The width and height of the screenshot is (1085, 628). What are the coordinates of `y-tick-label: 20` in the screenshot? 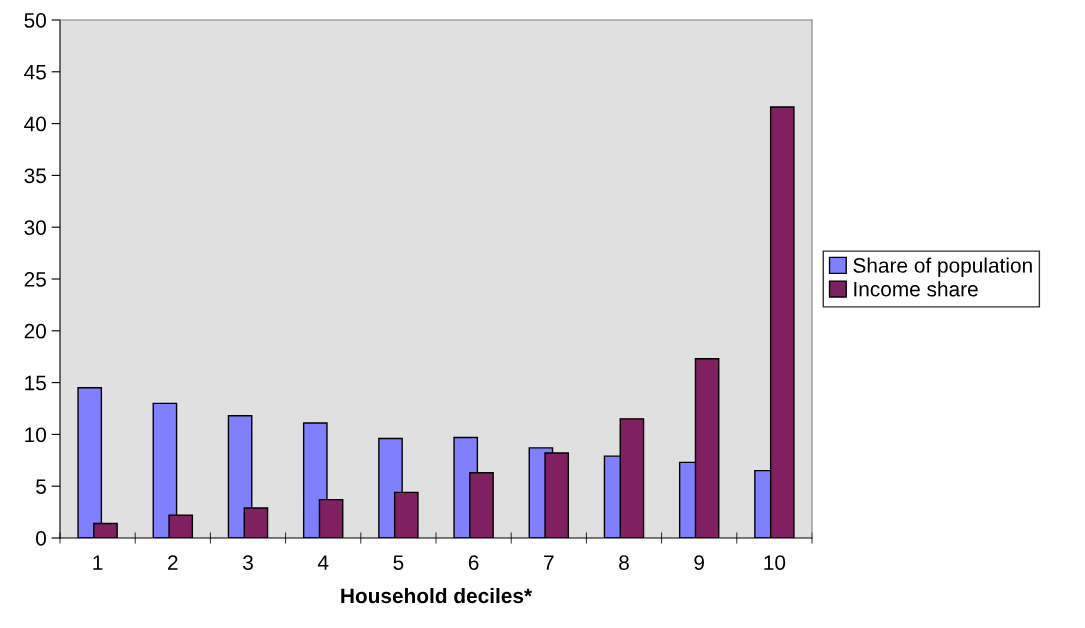 It's located at (35, 331).